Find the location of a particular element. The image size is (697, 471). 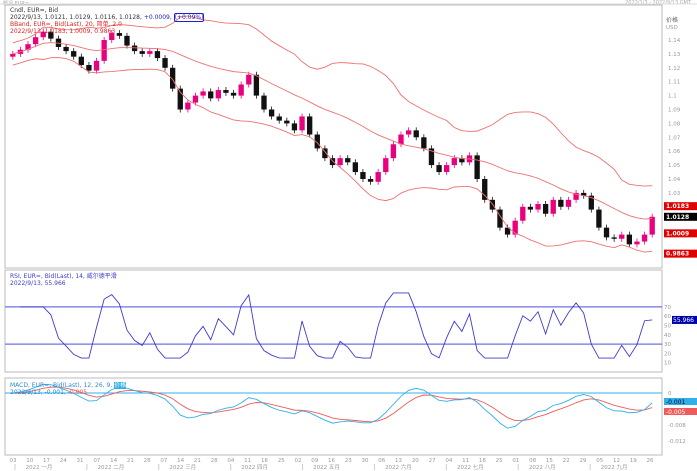

last-price-label-bg is located at coordinates (680, 216).